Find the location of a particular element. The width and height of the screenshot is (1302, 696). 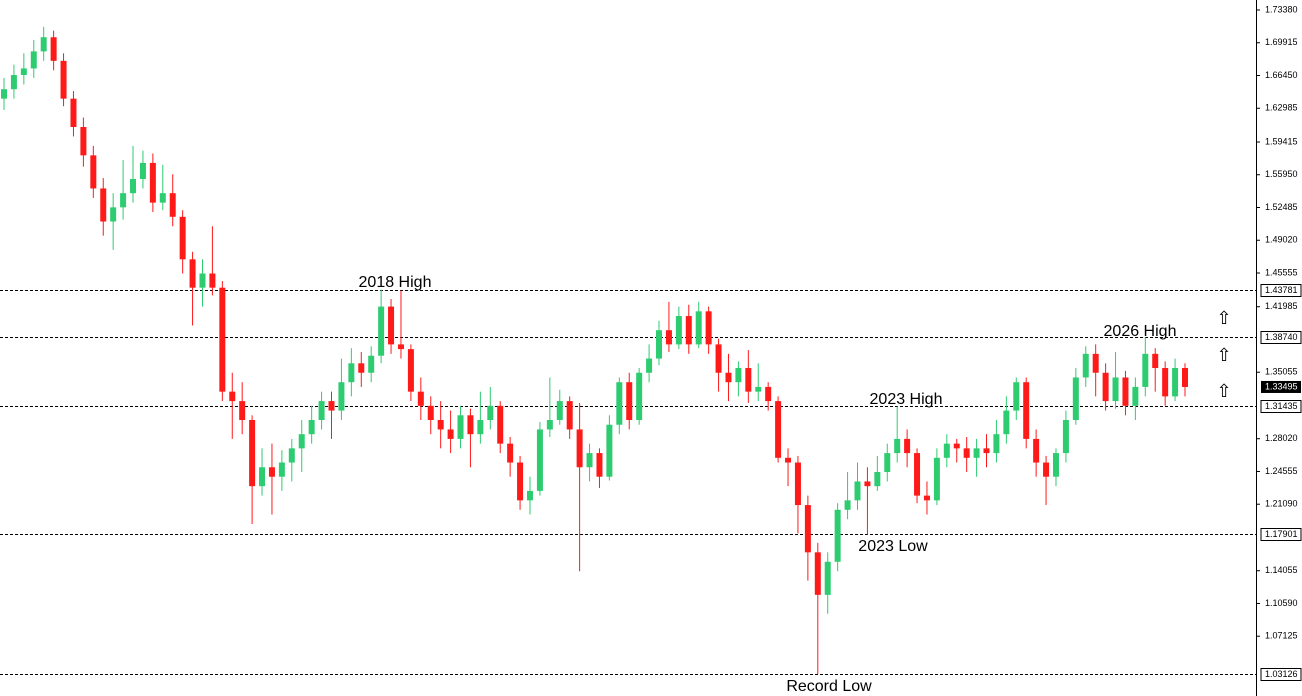

annotation: 2018 High is located at coordinates (395, 282).